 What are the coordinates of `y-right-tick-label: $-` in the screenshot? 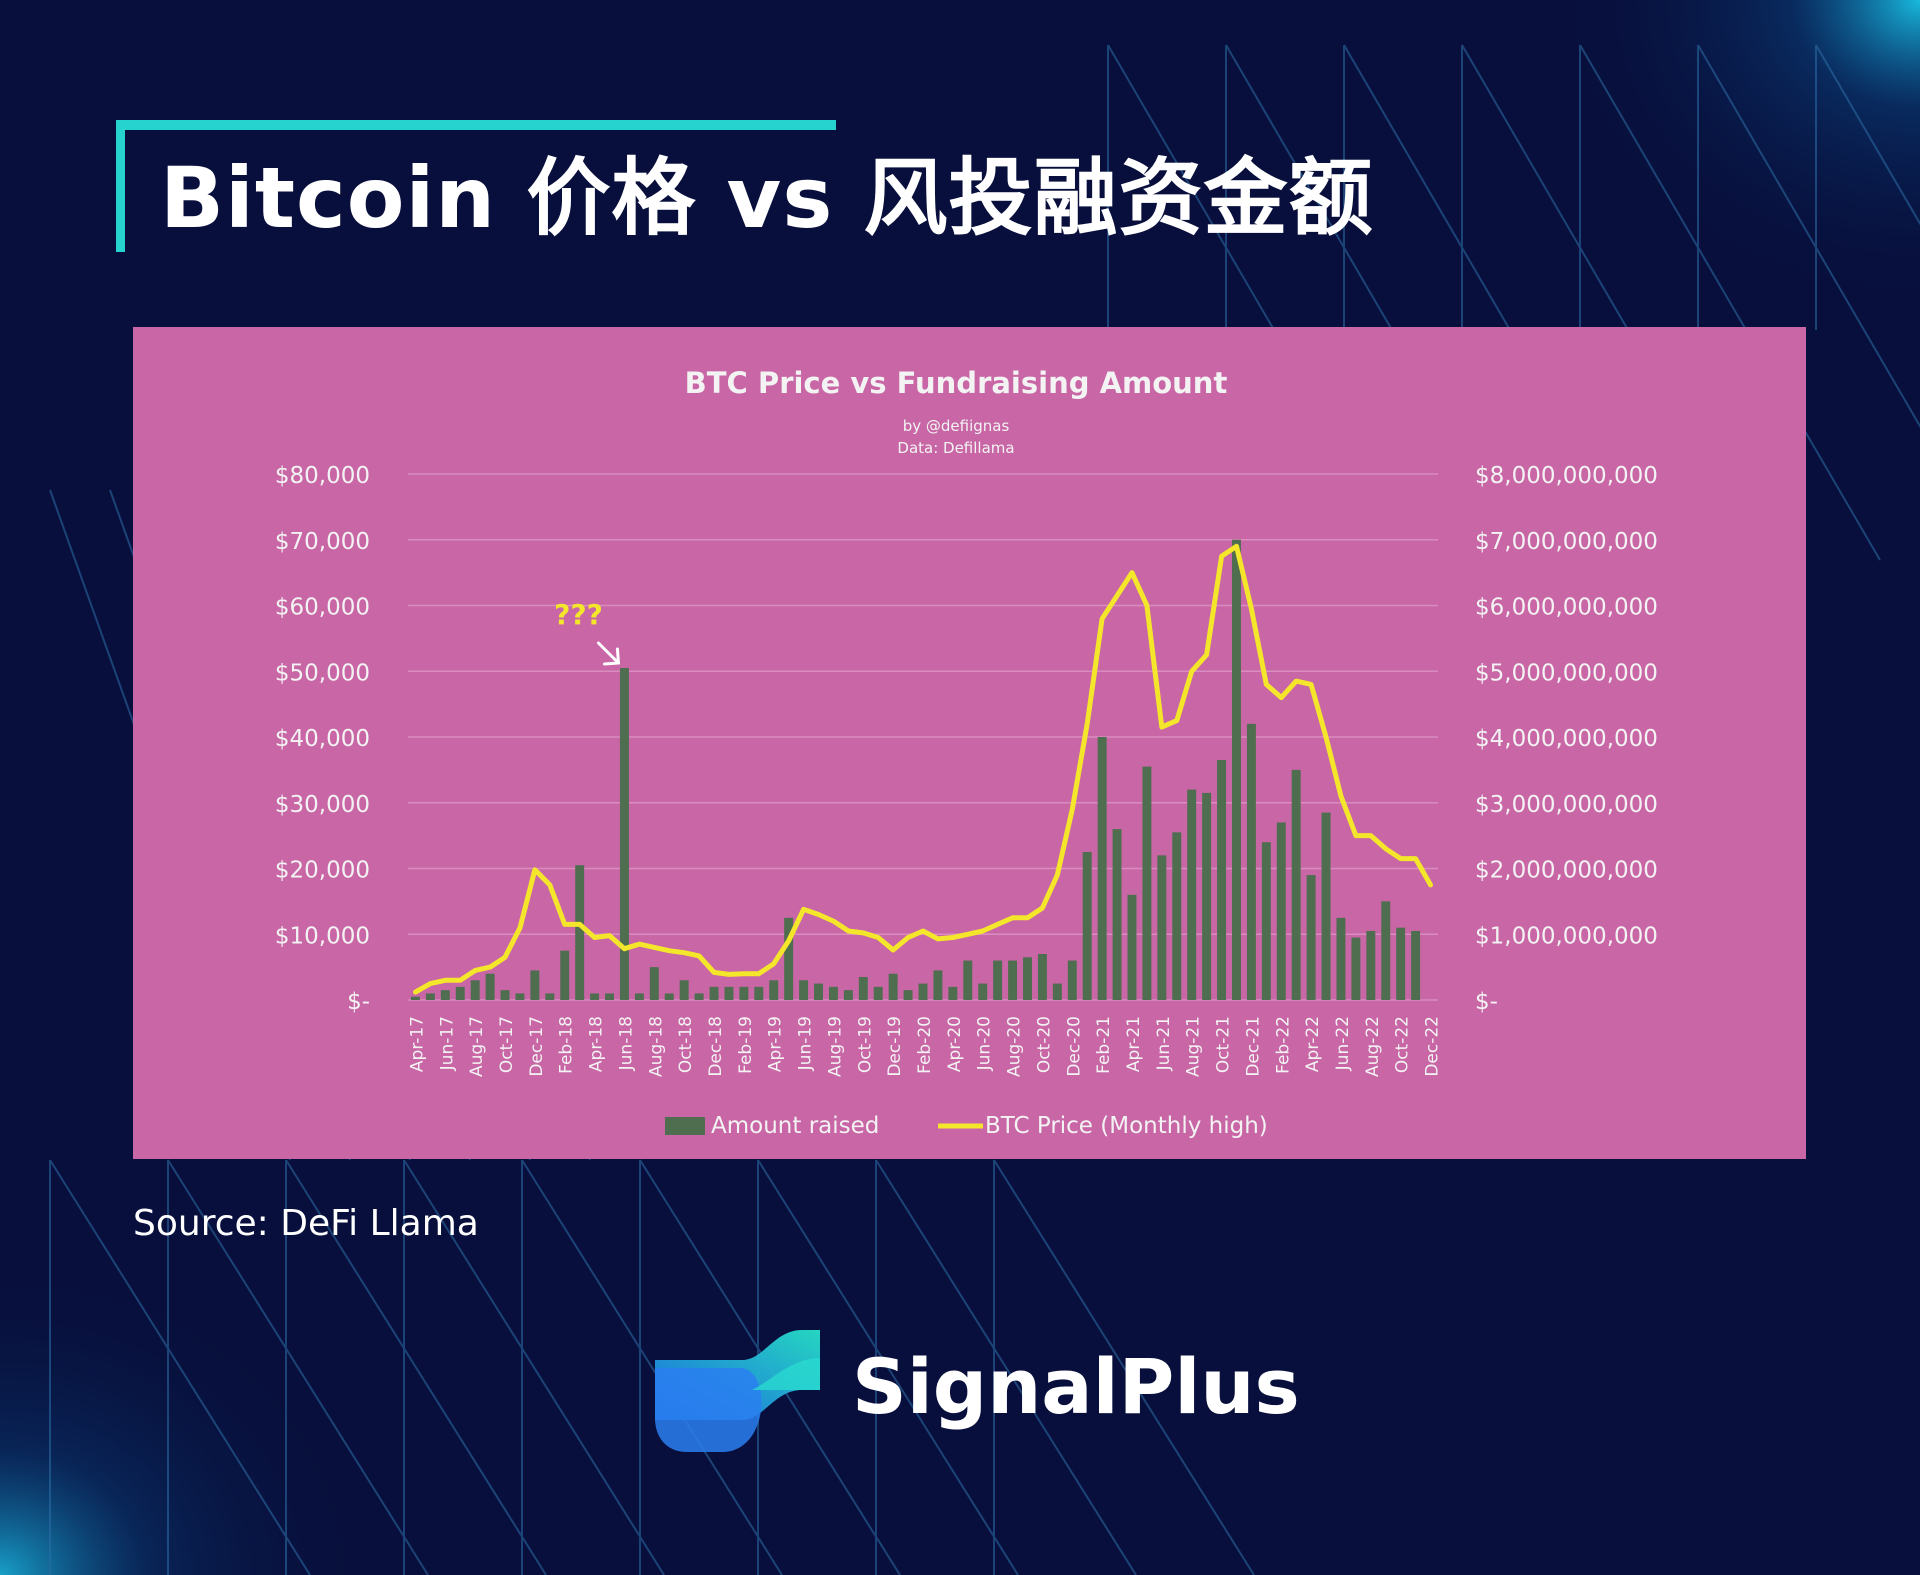 It's located at (1486, 1002).